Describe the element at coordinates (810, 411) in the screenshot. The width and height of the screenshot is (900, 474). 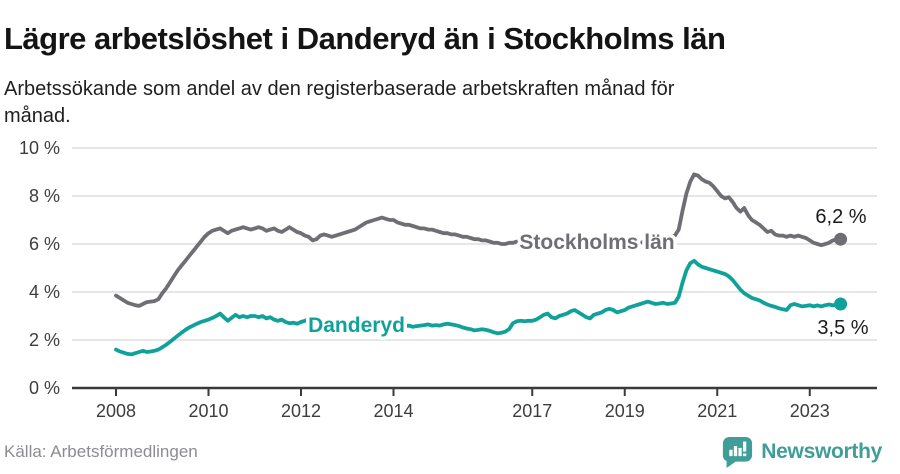
I see `x-axis-tick-label: 2023` at that location.